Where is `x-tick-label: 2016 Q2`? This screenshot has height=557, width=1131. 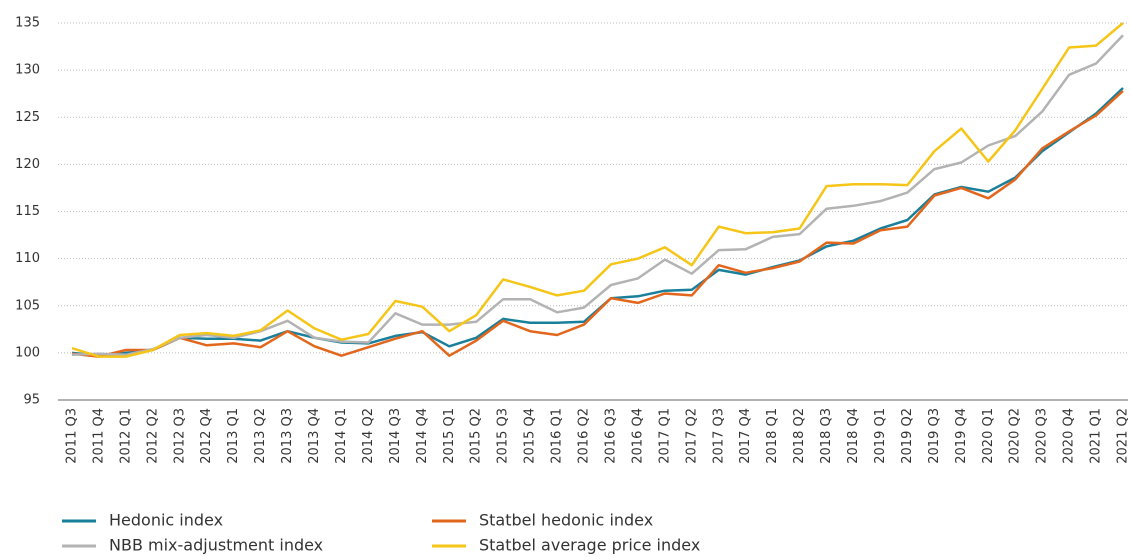 x-tick-label: 2016 Q2 is located at coordinates (584, 436).